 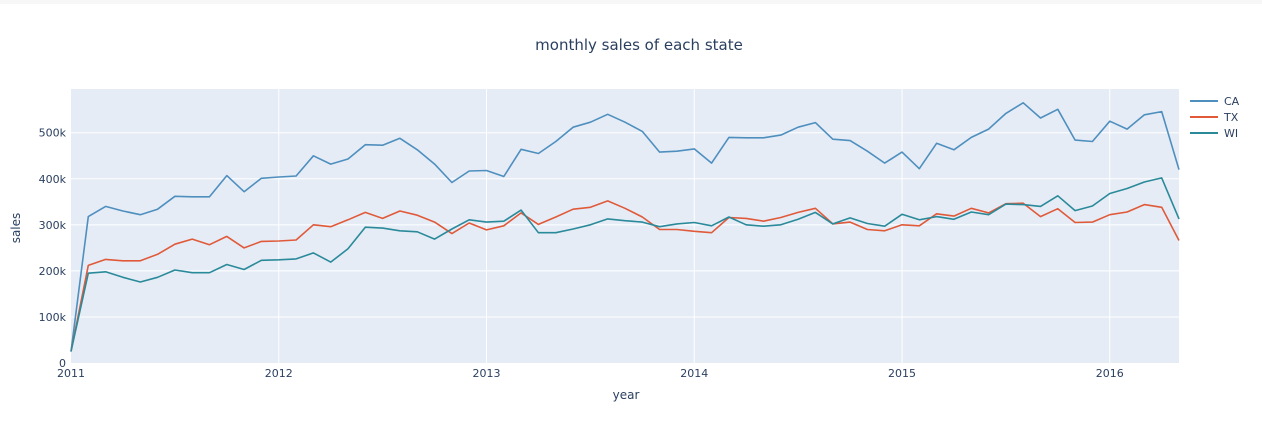 I want to click on y-tick-label: 500k, so click(x=53, y=133).